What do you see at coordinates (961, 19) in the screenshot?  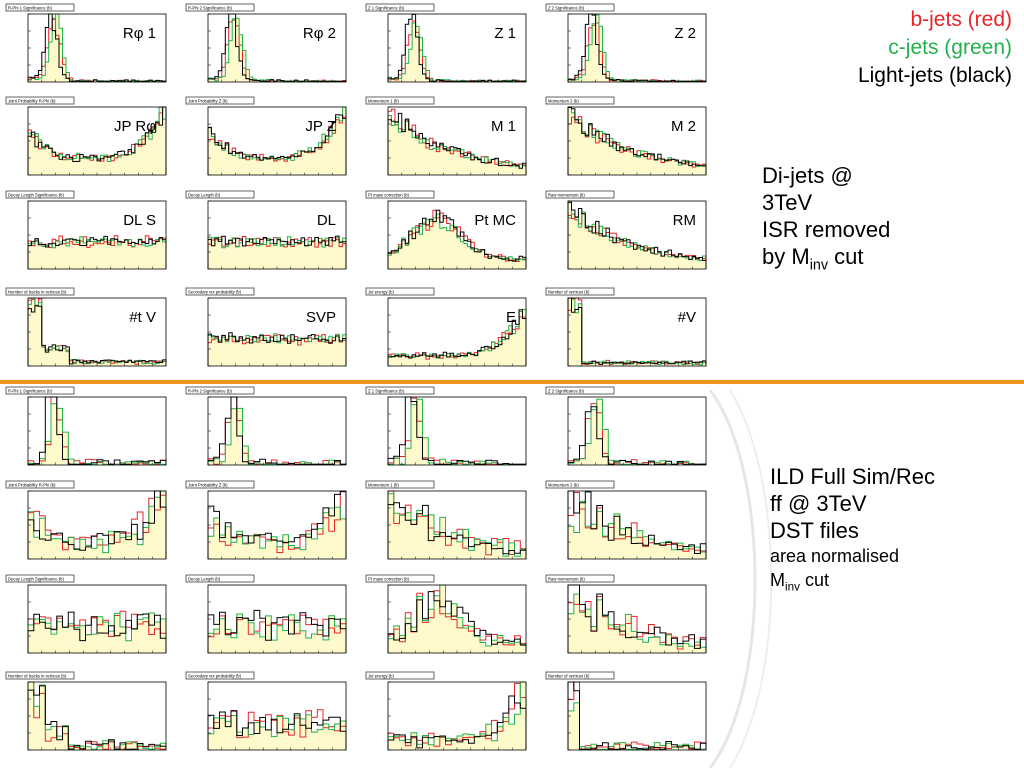 I see `legend-b-jets: b-jets (red)` at bounding box center [961, 19].